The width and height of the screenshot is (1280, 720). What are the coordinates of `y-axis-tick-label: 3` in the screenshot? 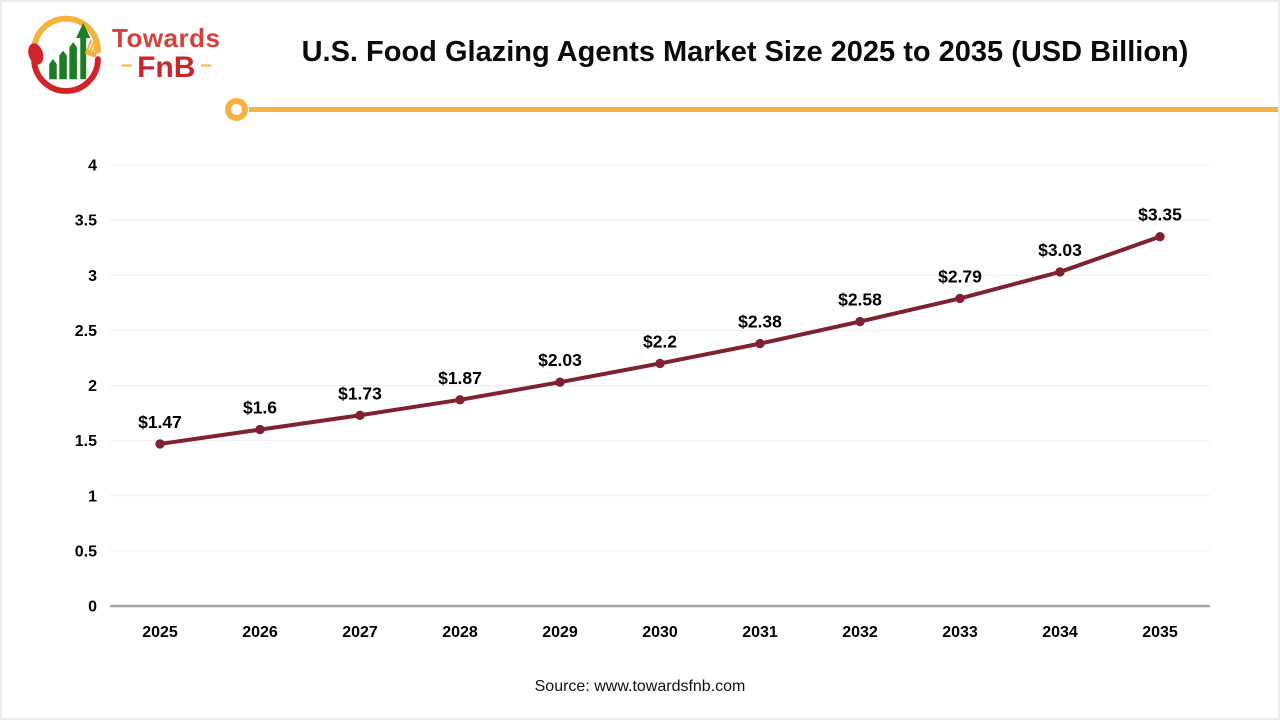 It's located at (92, 276).